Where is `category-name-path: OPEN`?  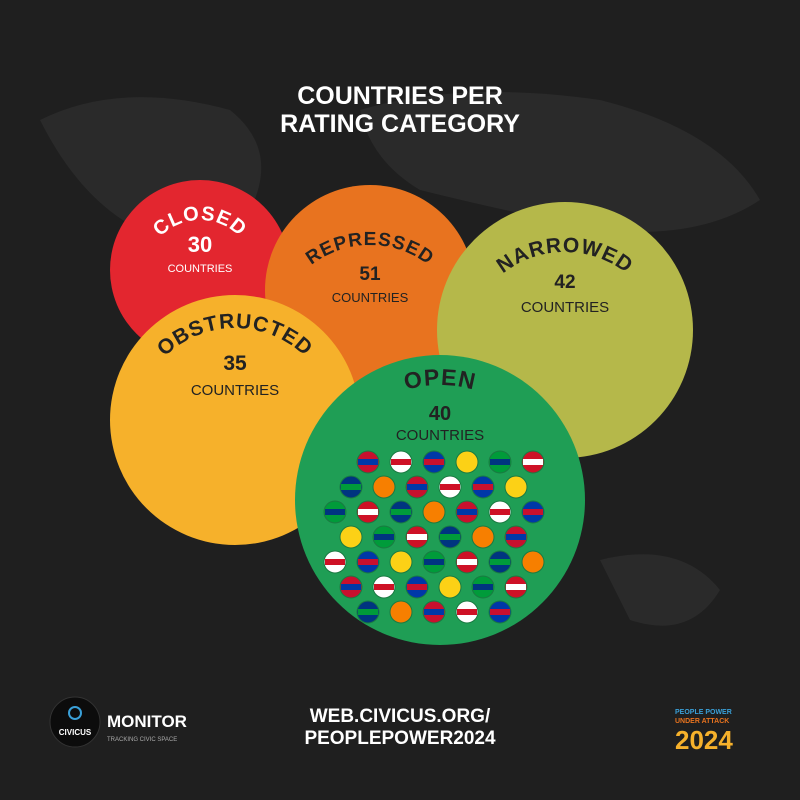
category-name-path: OPEN is located at coordinates (439, 379).